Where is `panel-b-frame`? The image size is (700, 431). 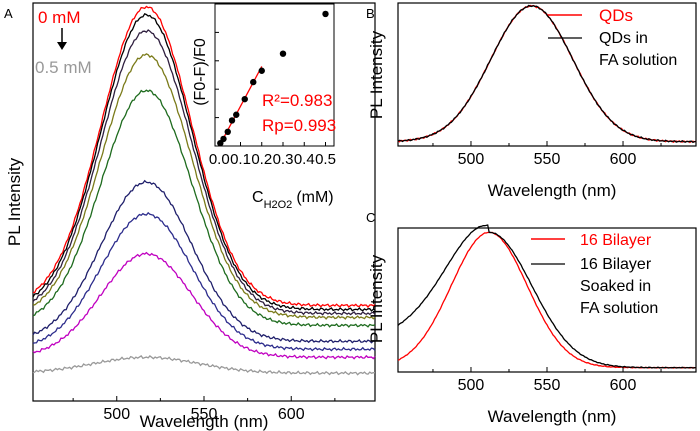
panel-b-frame is located at coordinates (547, 74).